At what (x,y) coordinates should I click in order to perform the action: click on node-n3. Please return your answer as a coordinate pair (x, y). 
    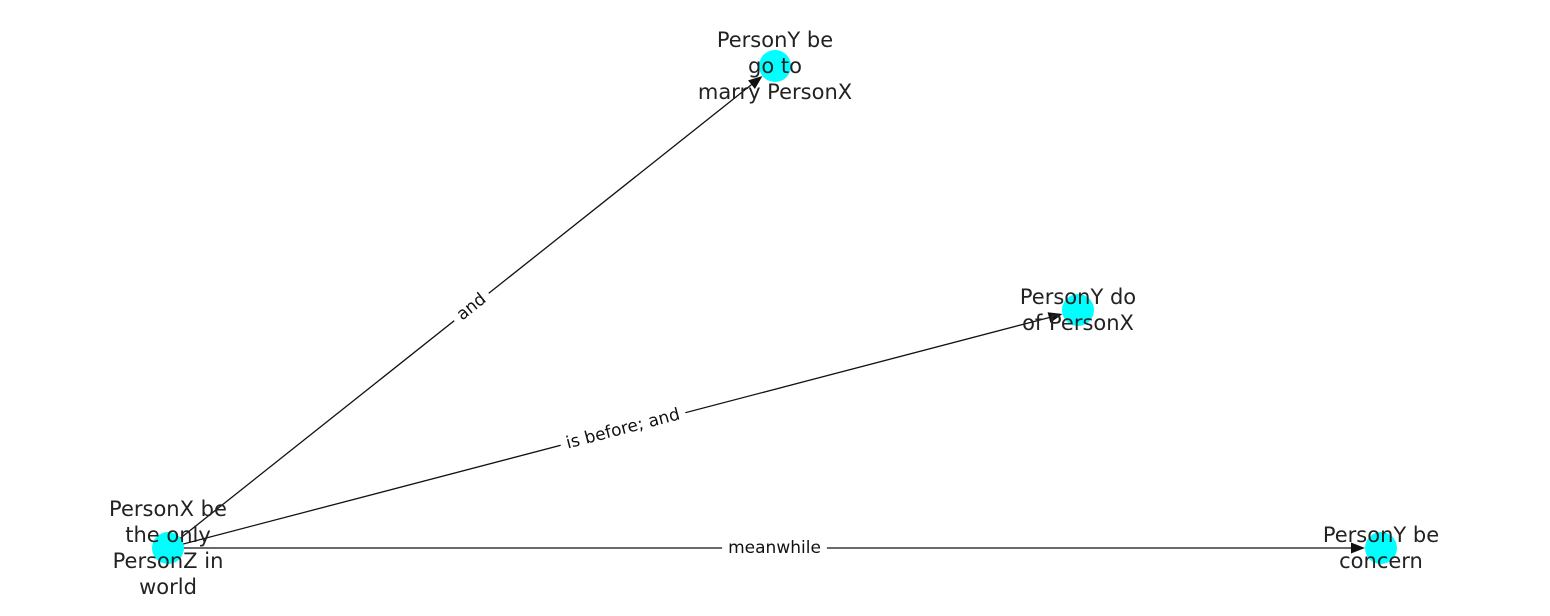
    Looking at the image, I should click on (1078, 310).